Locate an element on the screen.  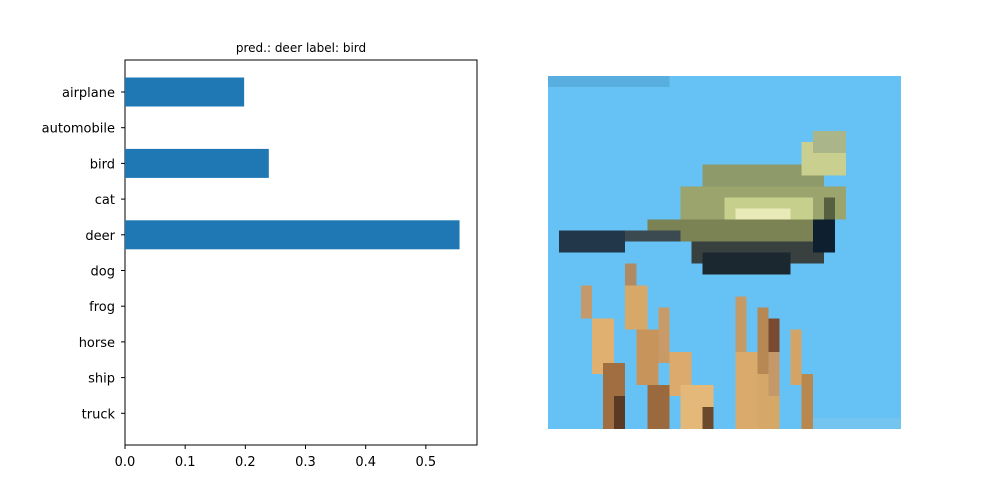
x-tick-label: 0.2 is located at coordinates (245, 462).